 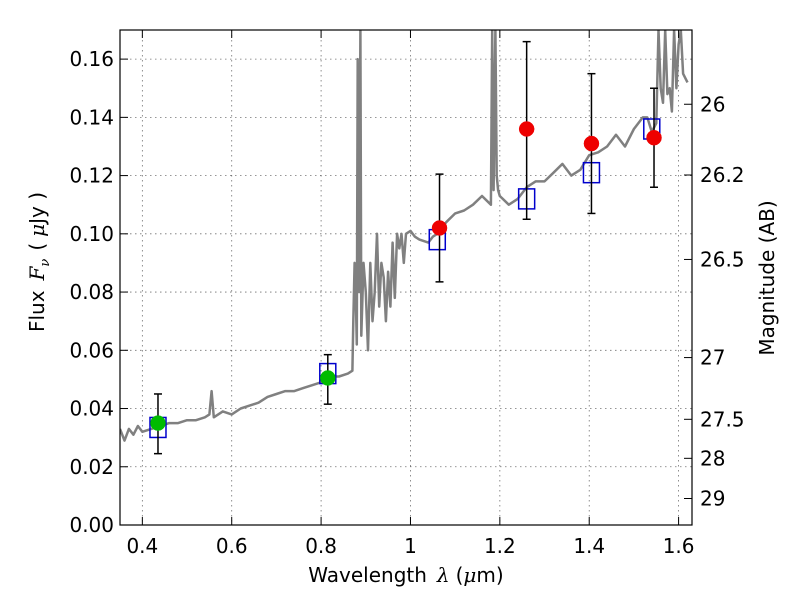 I want to click on y-tick-label: 0.06, so click(x=91, y=350).